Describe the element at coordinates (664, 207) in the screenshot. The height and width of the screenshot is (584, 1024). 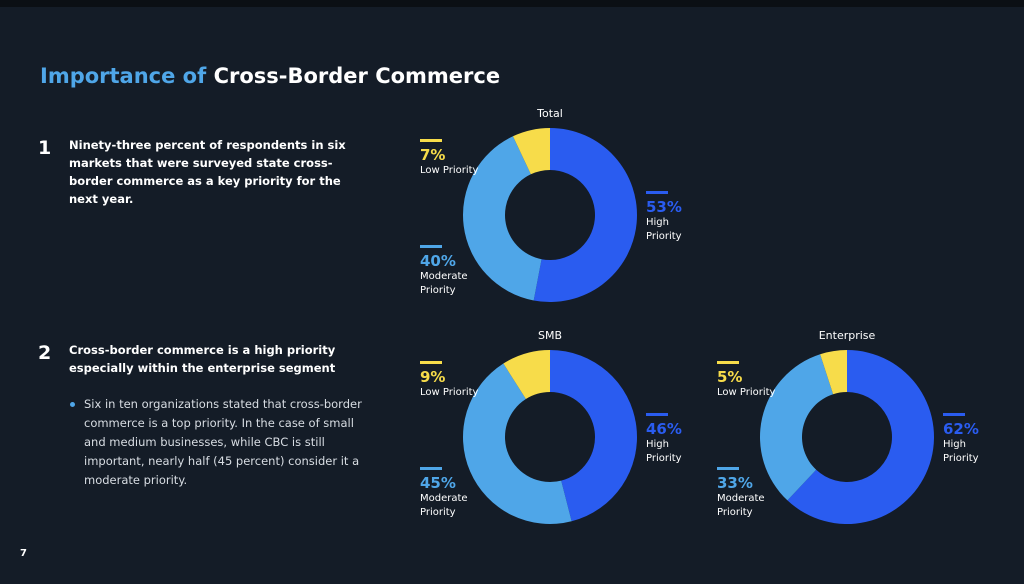
I see `value-label: 53%` at that location.